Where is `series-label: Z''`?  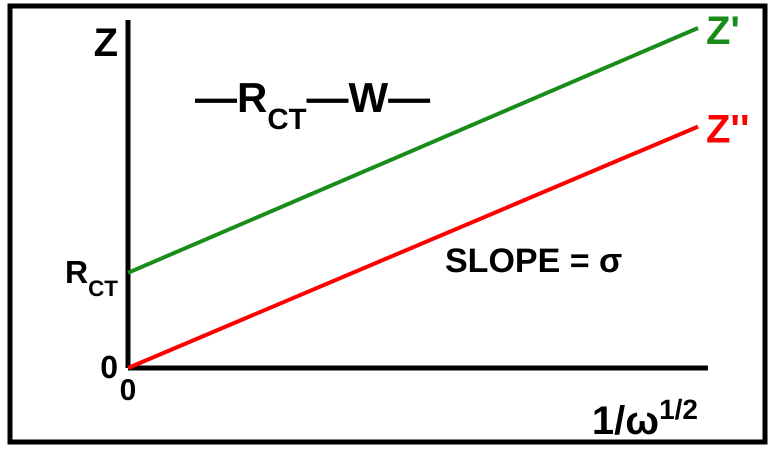
series-label: Z'' is located at coordinates (728, 130).